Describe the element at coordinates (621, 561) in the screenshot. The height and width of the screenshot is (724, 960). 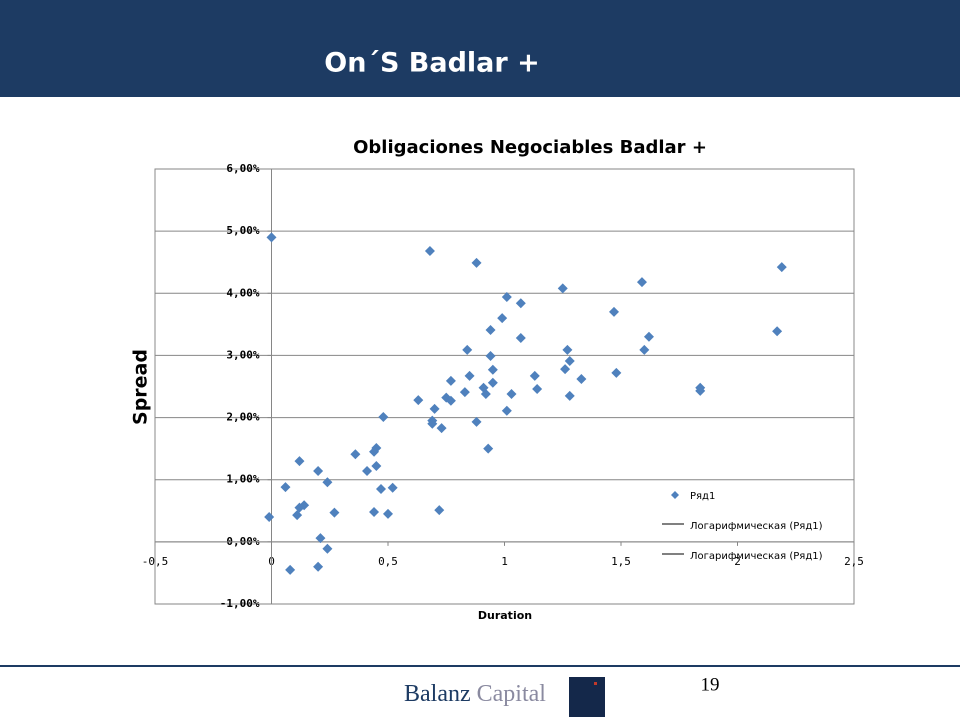
I see `x-tick-label: 1,5` at that location.